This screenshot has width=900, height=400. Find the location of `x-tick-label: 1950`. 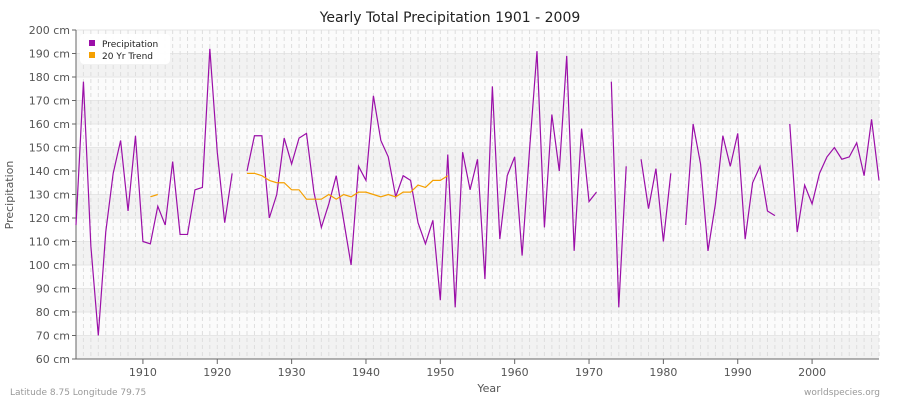

x-tick-label: 1950 is located at coordinates (440, 372).